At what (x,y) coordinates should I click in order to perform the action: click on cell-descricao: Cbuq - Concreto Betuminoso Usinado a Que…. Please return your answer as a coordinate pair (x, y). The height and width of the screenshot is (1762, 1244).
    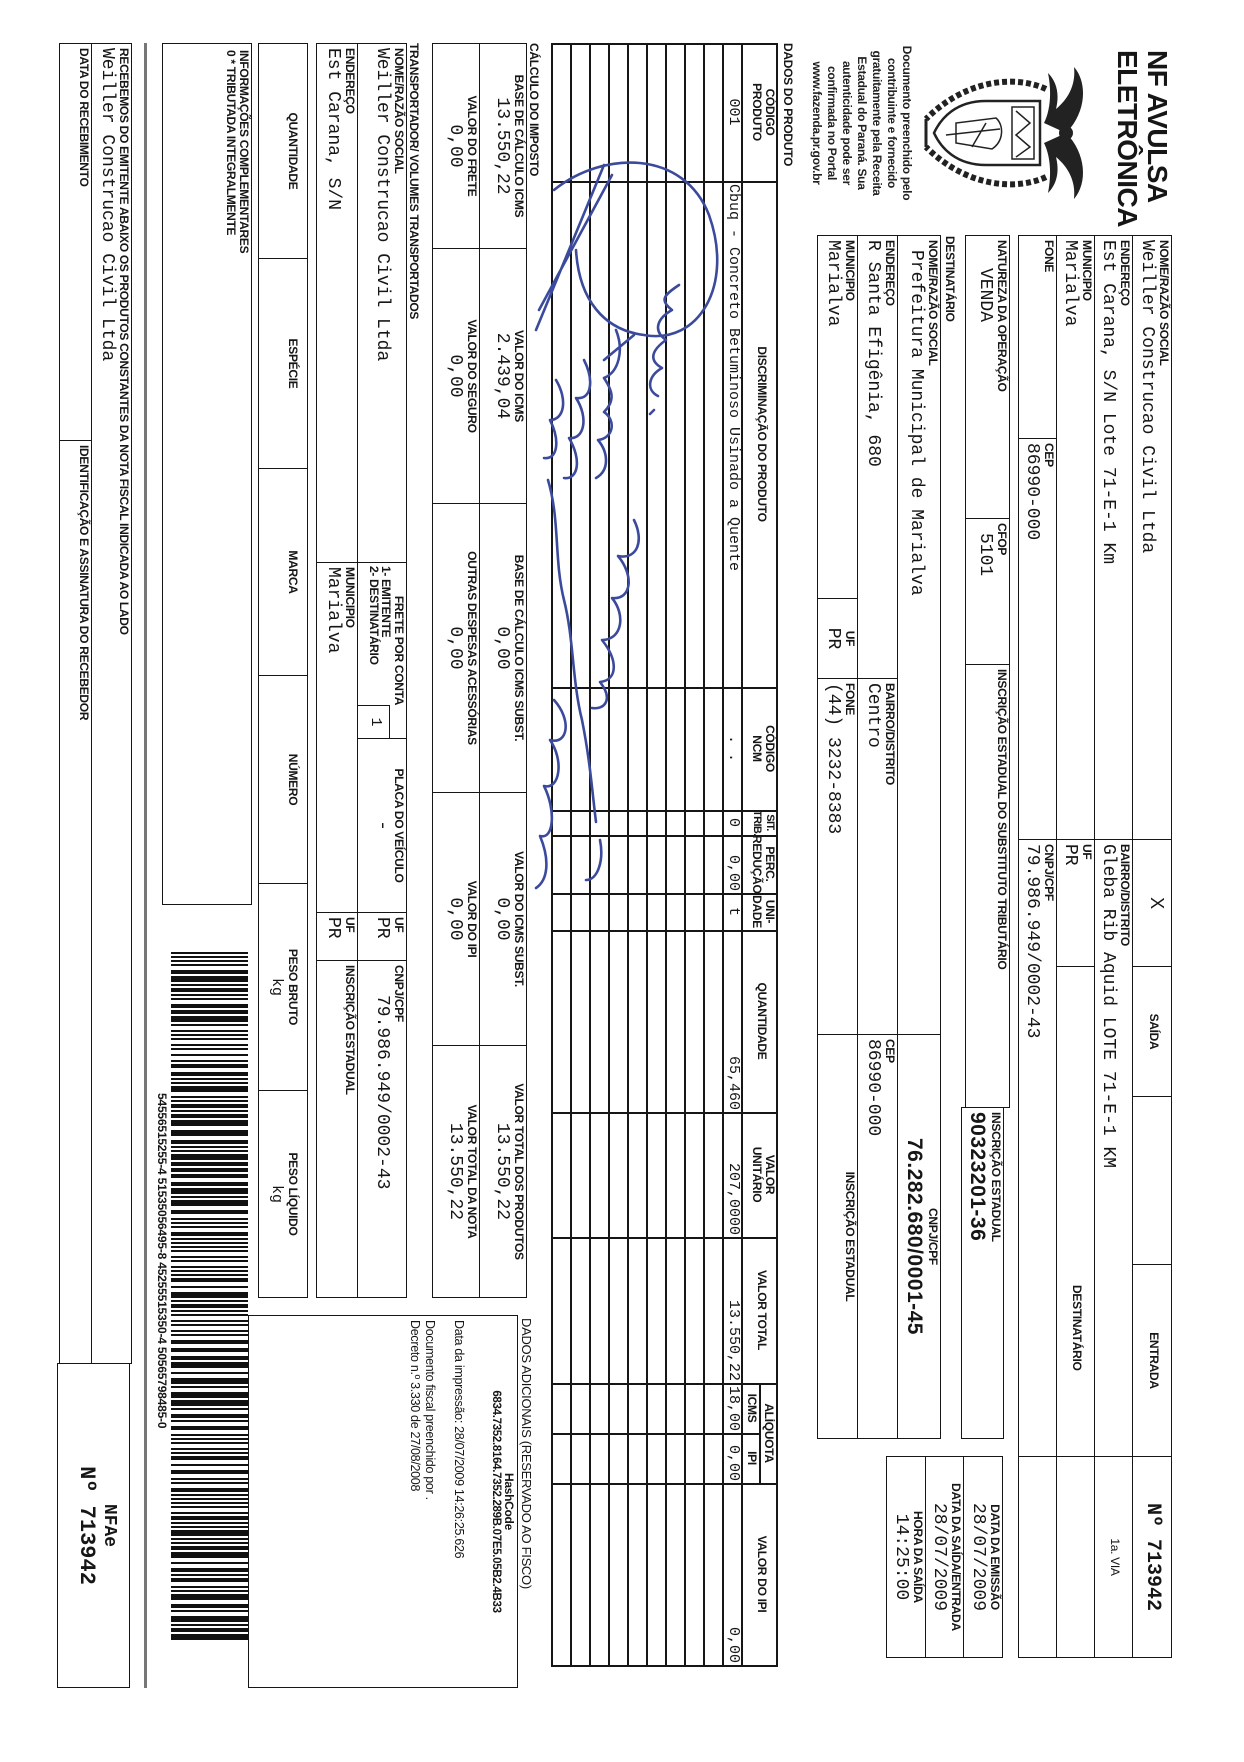
    Looking at the image, I should click on (733, 378).